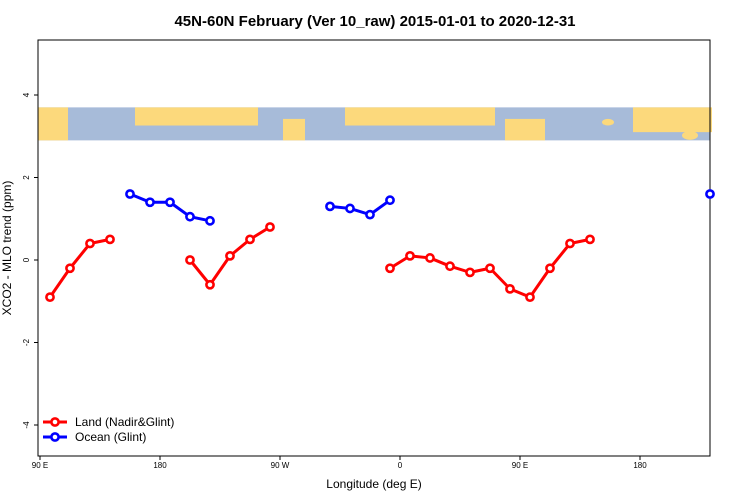 The height and width of the screenshot is (500, 750). Describe the element at coordinates (26, 425) in the screenshot. I see `y-tick-label: -4` at that location.